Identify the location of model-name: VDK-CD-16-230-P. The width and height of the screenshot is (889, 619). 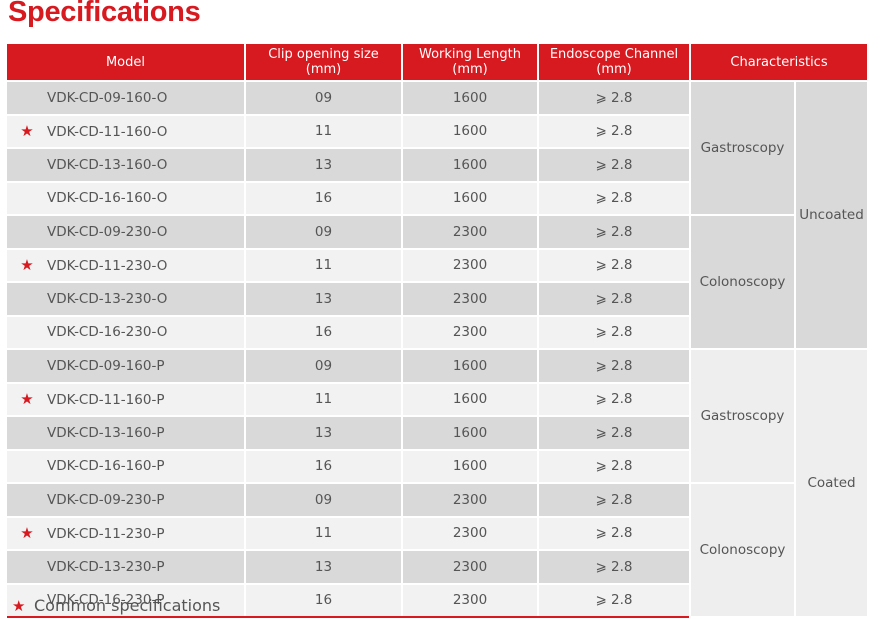
(106, 600).